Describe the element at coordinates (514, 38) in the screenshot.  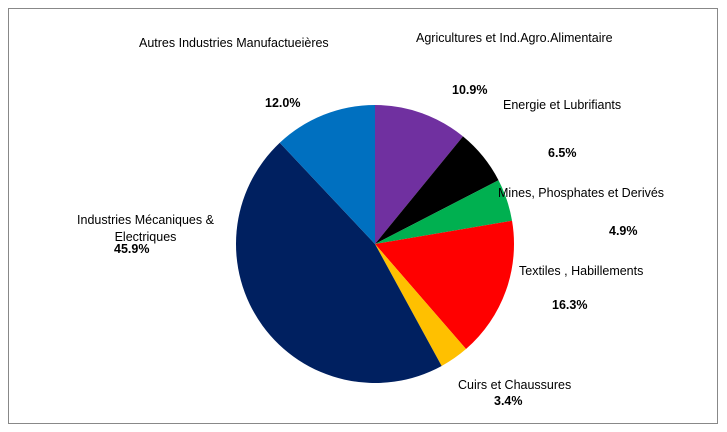
I see `slice-label-0: Agricultures et Ind.Agro.Alimentaire` at that location.